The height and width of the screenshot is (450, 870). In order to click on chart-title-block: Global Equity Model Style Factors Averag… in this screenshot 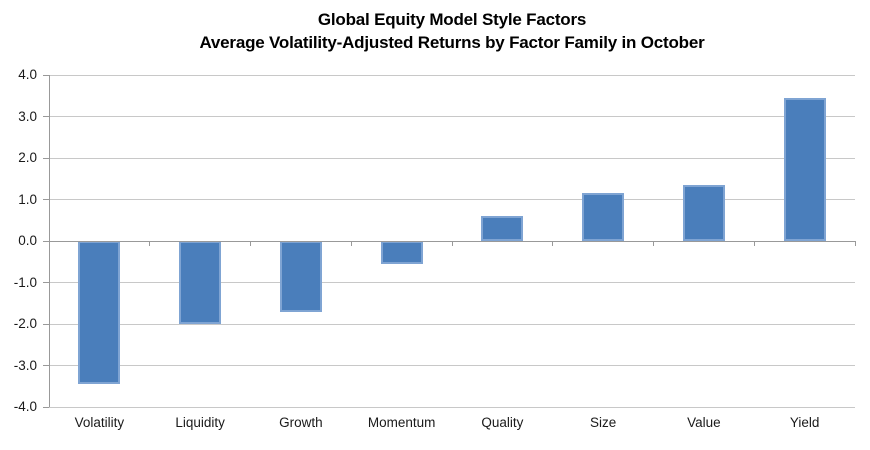, I will do `click(452, 31)`.